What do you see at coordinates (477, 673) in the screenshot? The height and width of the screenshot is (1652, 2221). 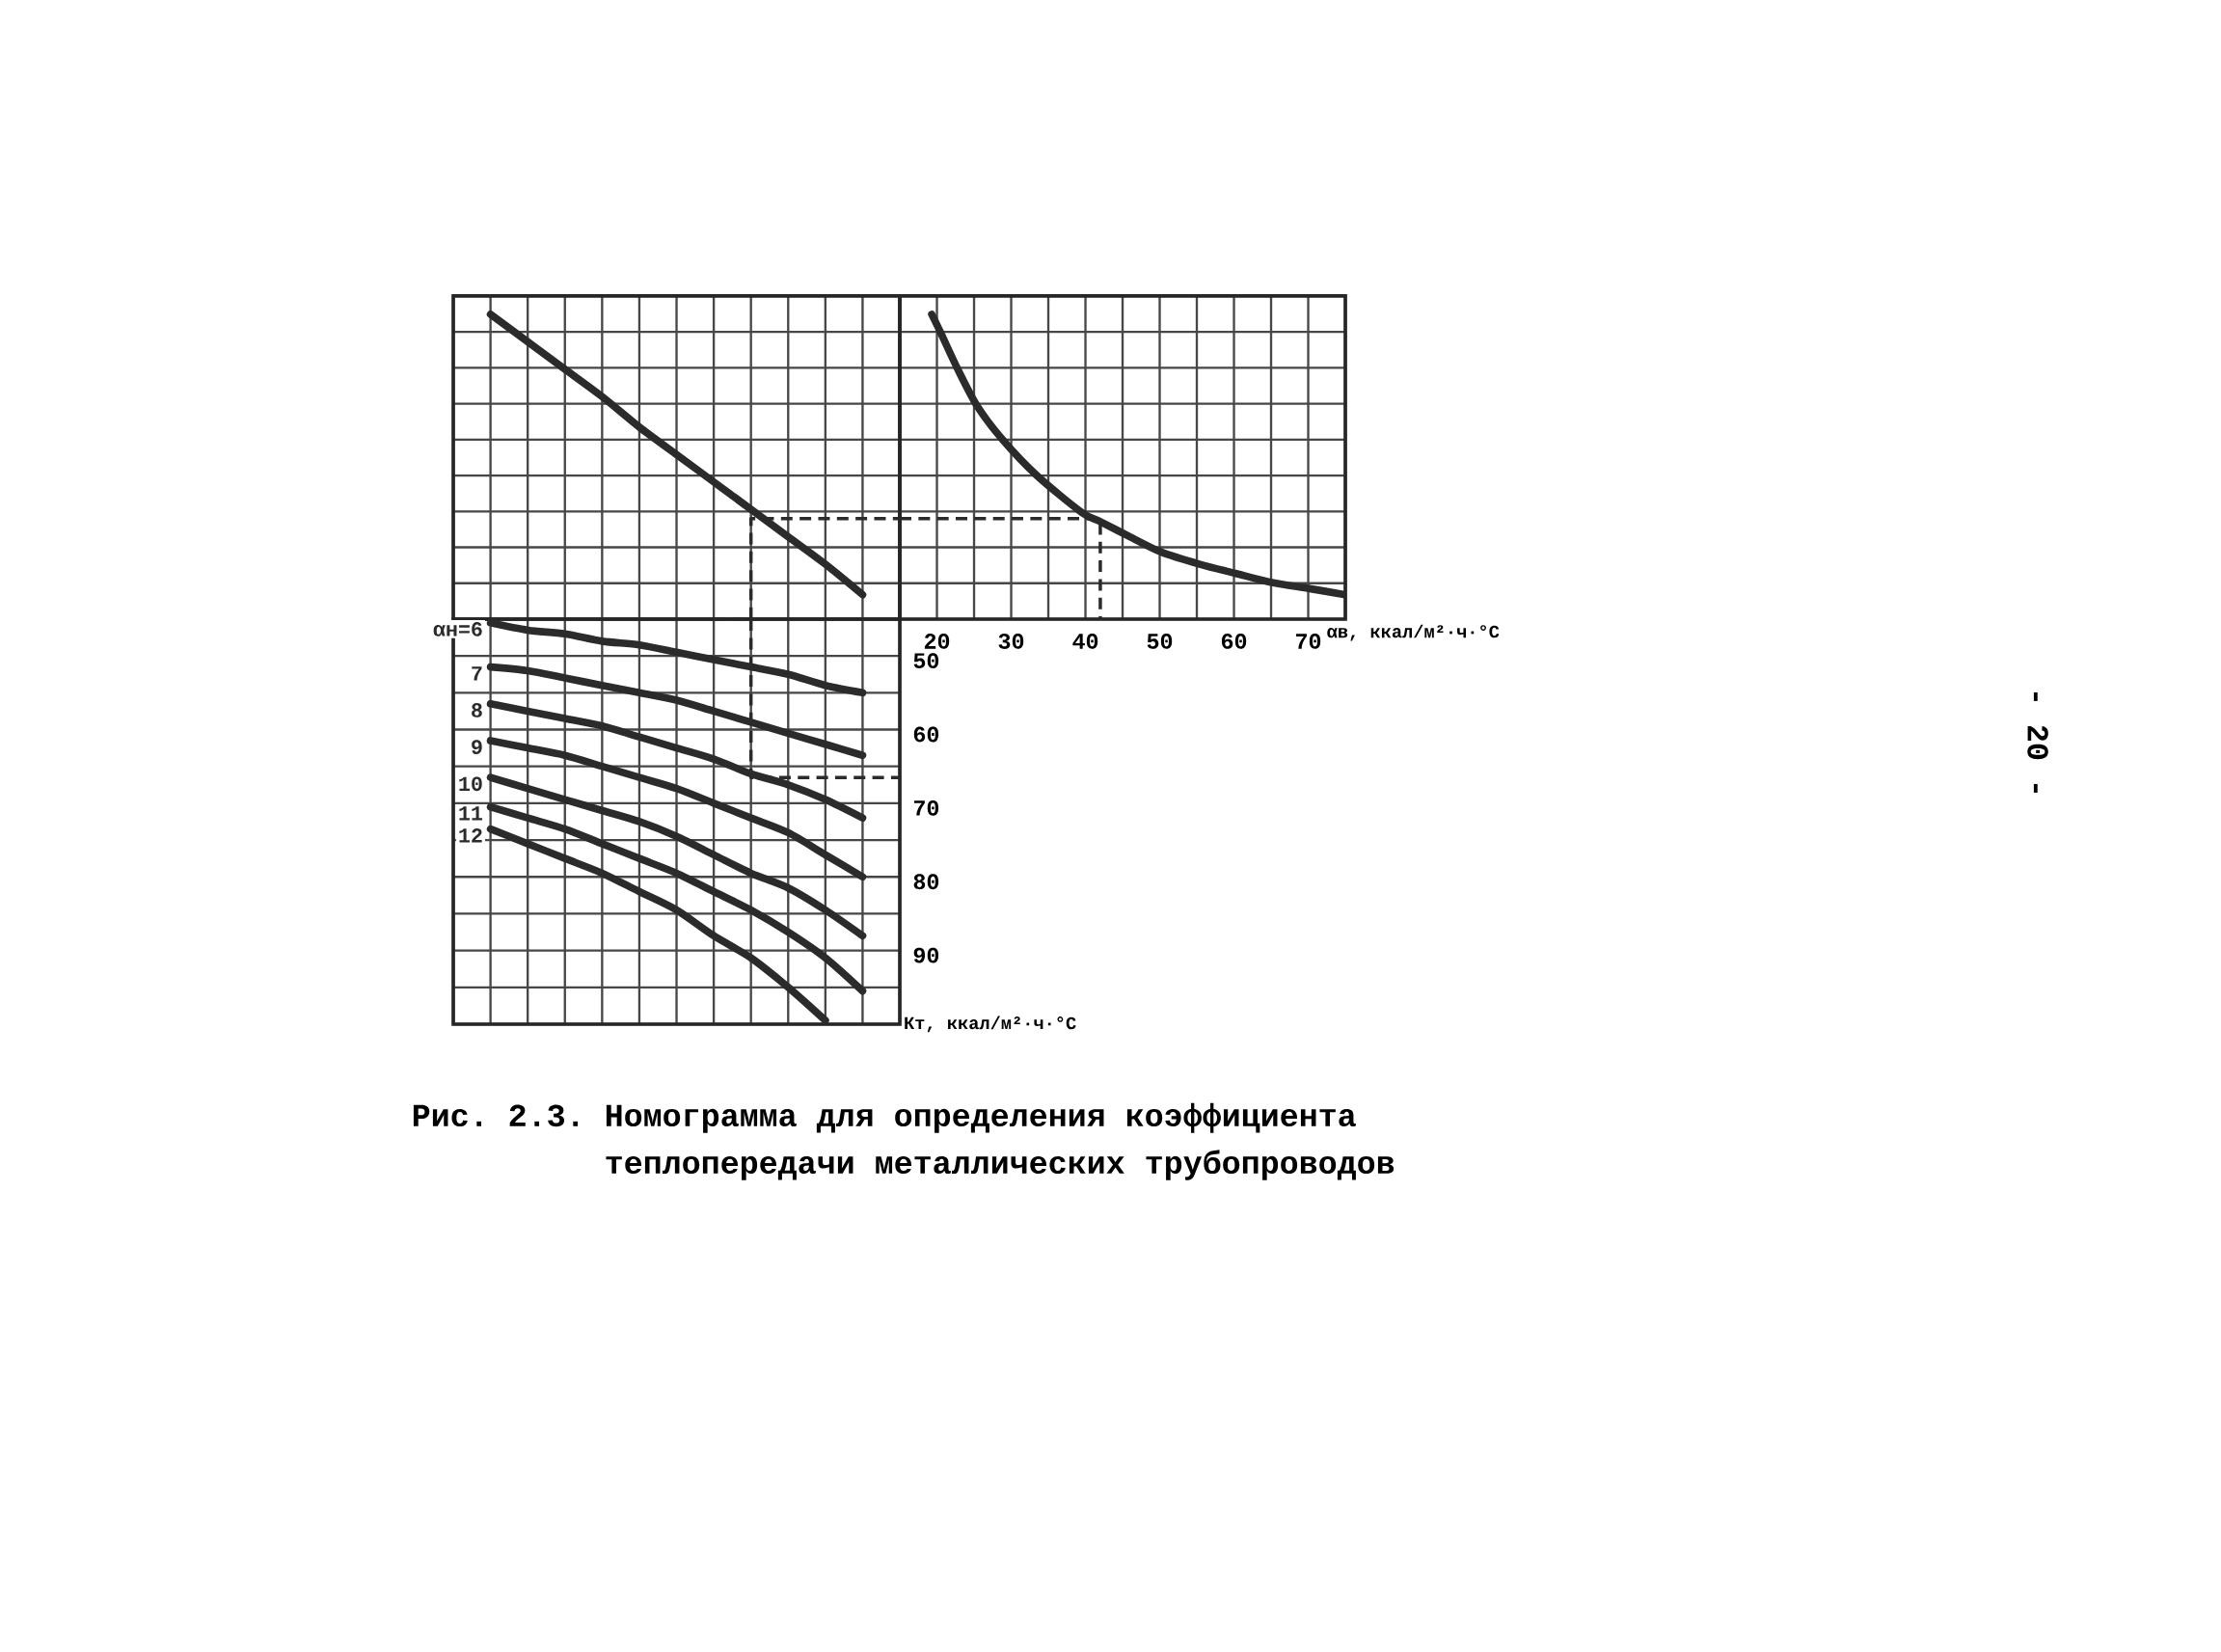 I see `series-label: 7` at bounding box center [477, 673].